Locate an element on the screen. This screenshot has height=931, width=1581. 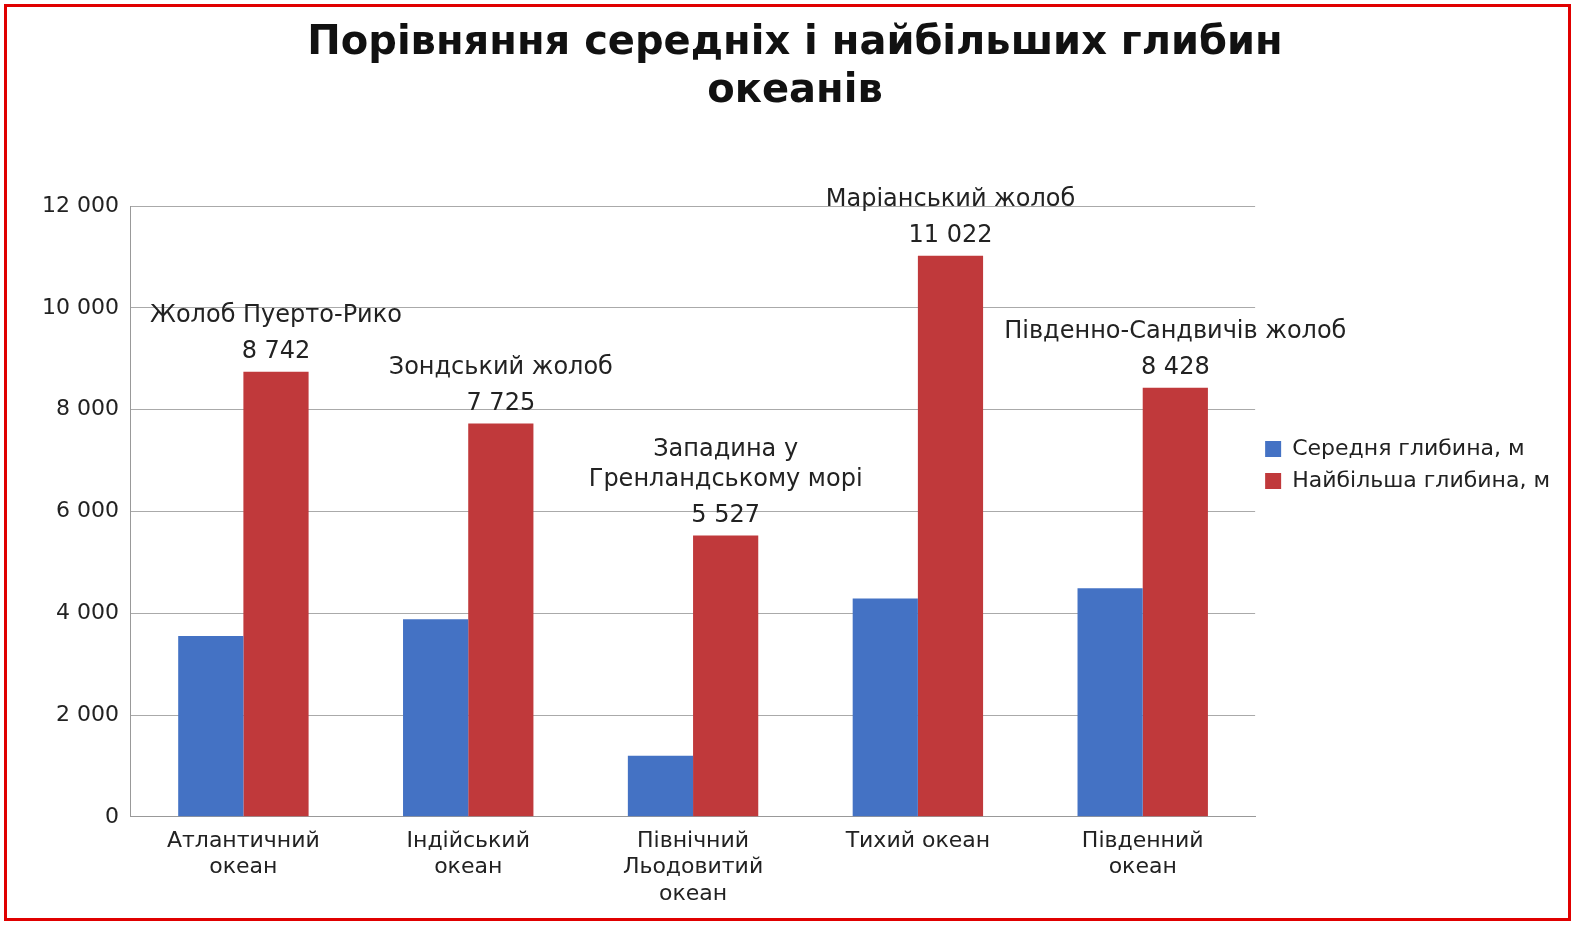
data-label: 8 742 is located at coordinates (276, 350).